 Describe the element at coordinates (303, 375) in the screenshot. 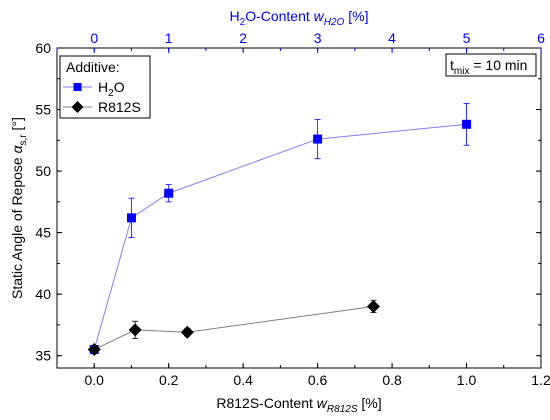

I see `bottom-axis: 0.0 0.2 0.4 0.6 0.8 1.0 1.2` at that location.